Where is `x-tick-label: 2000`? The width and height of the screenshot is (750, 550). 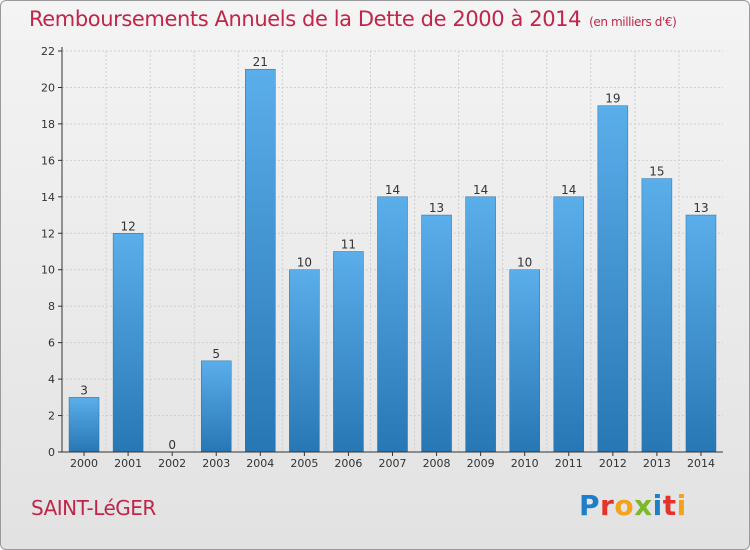 x-tick-label: 2000 is located at coordinates (84, 463).